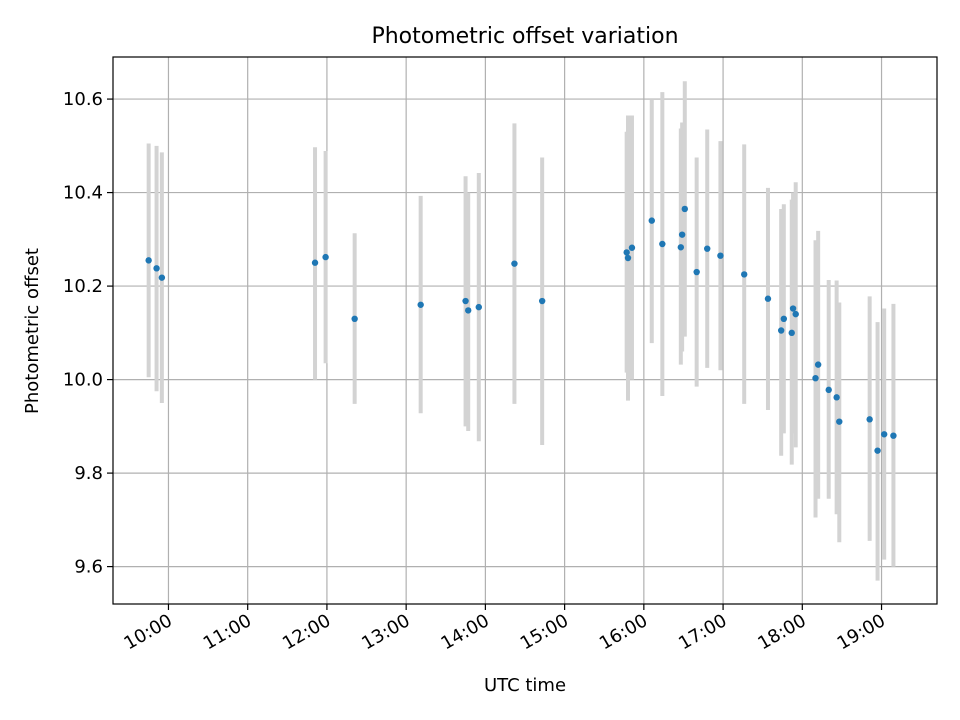 The image size is (960, 720). Describe the element at coordinates (83, 380) in the screenshot. I see `y-tick-label: 10.0` at that location.